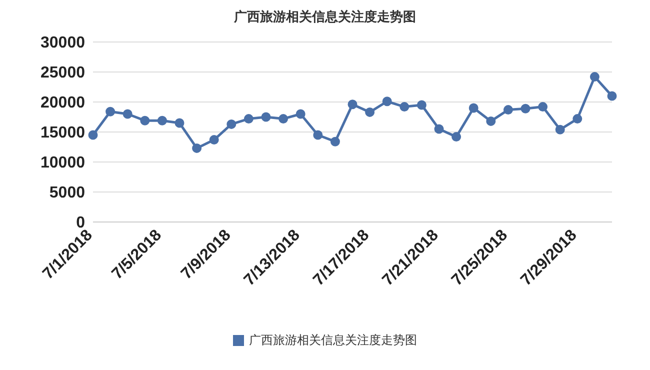 This screenshot has height=370, width=650. Describe the element at coordinates (63, 73) in the screenshot. I see `y-tick-label: 25000` at that location.